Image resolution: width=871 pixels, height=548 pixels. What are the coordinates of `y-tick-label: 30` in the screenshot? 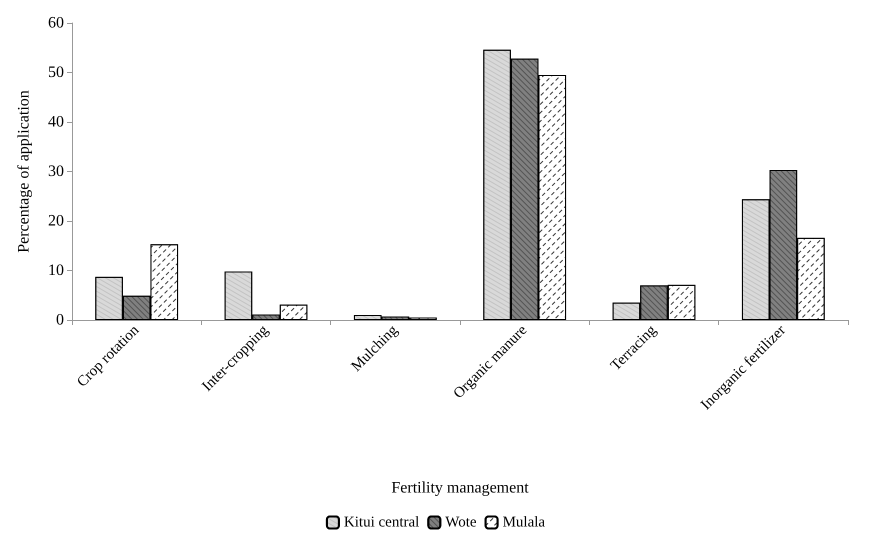 It's located at (56, 171).